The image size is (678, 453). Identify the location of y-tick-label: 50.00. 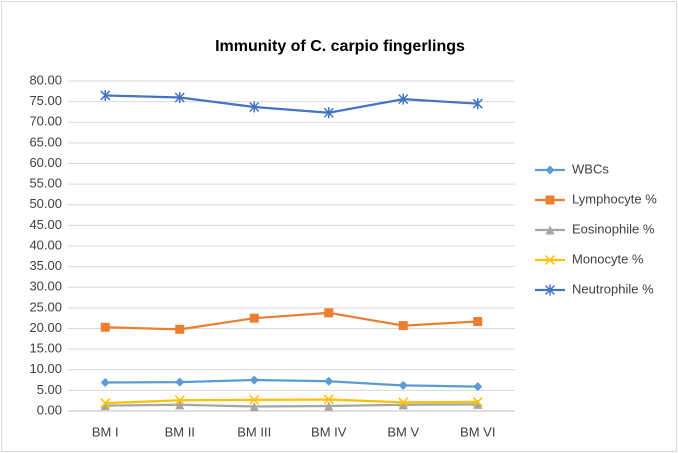
(45, 203).